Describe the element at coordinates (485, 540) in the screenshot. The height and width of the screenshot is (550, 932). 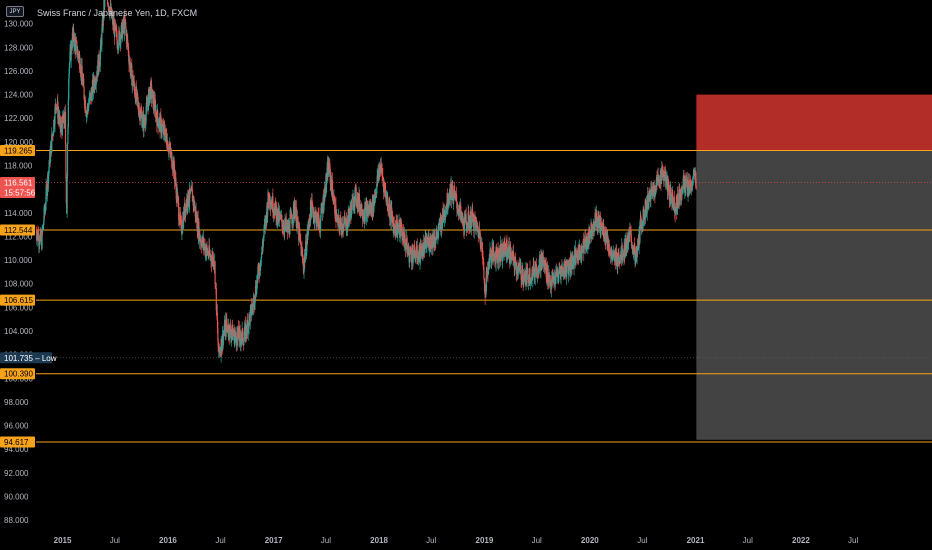
I see `x-tick-label: 2019` at that location.